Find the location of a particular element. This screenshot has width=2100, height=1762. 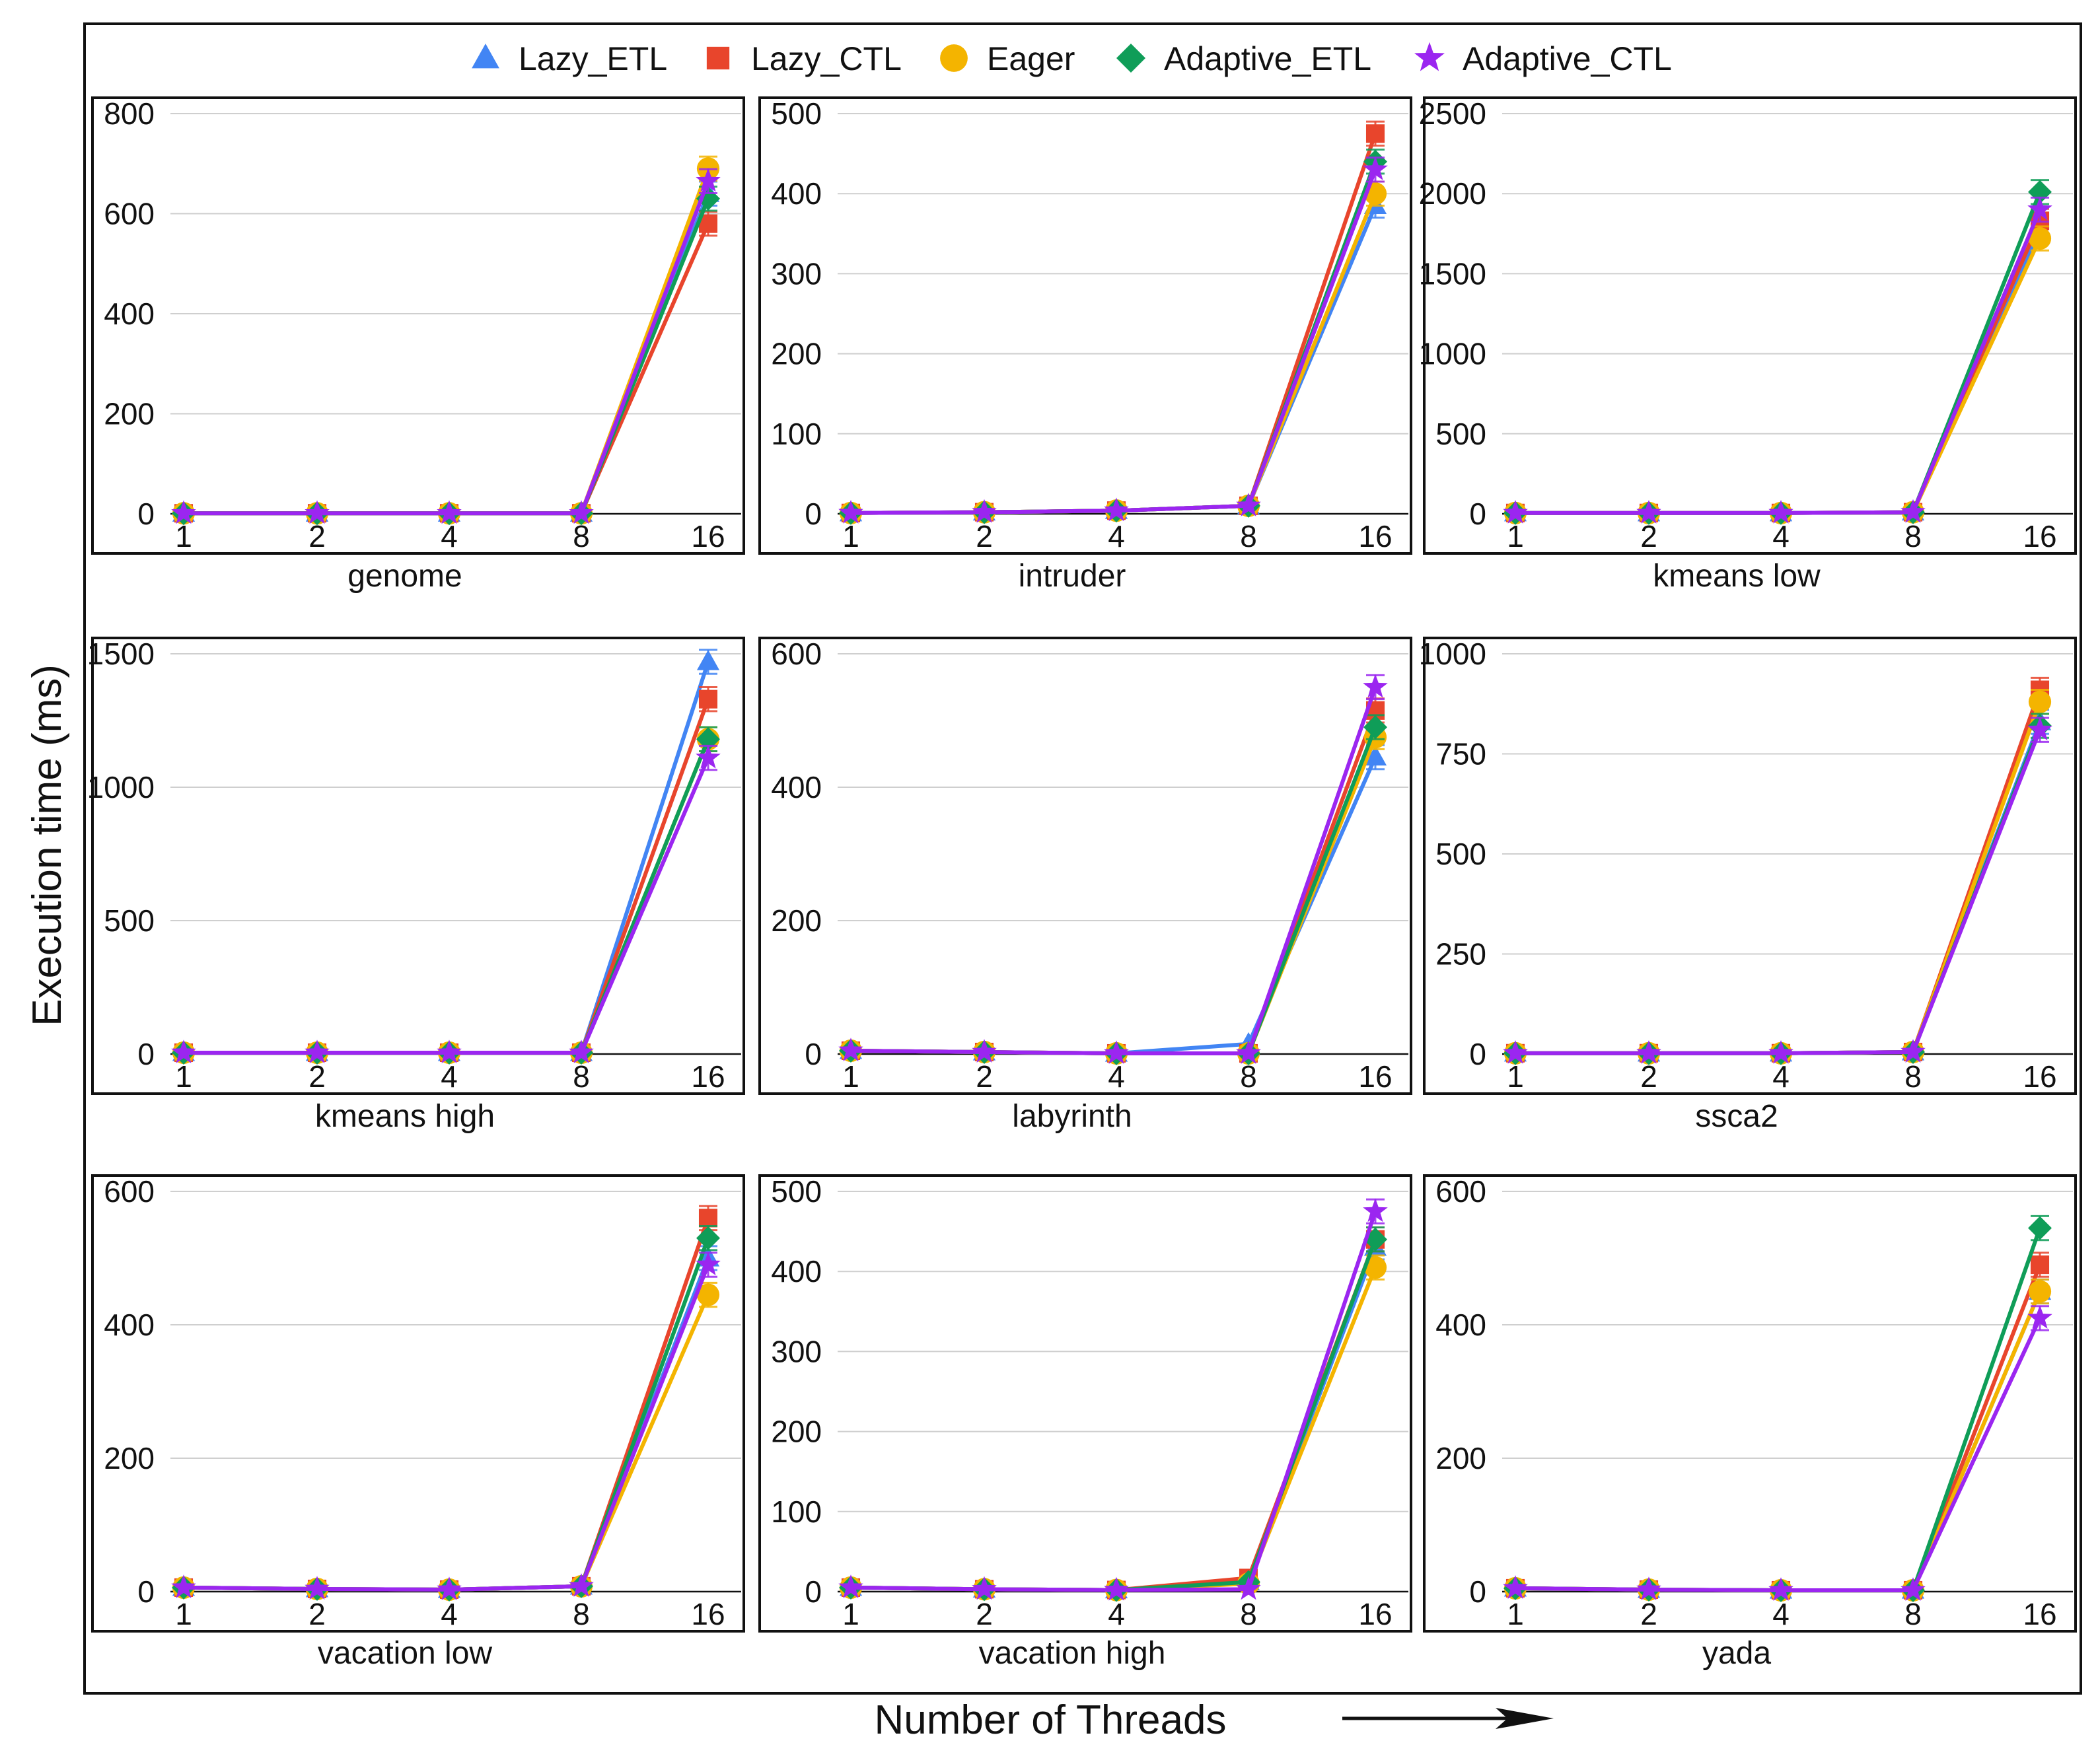

panel-title: yada is located at coordinates (1736, 1653).